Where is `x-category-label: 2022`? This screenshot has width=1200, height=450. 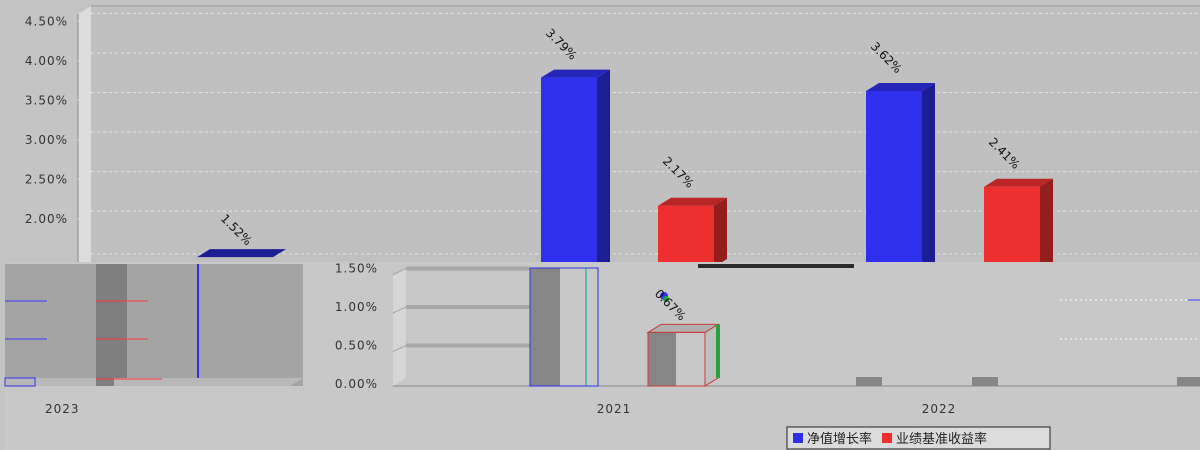
x-category-label: 2022 is located at coordinates (939, 409).